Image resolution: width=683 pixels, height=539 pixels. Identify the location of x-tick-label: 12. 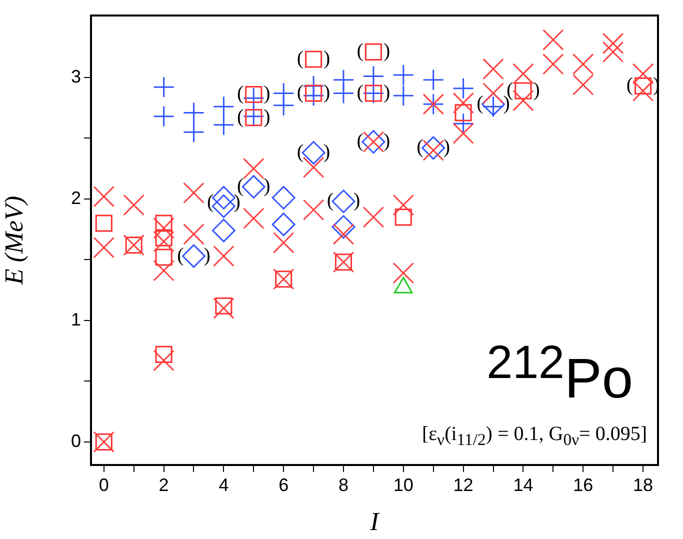
(463, 484).